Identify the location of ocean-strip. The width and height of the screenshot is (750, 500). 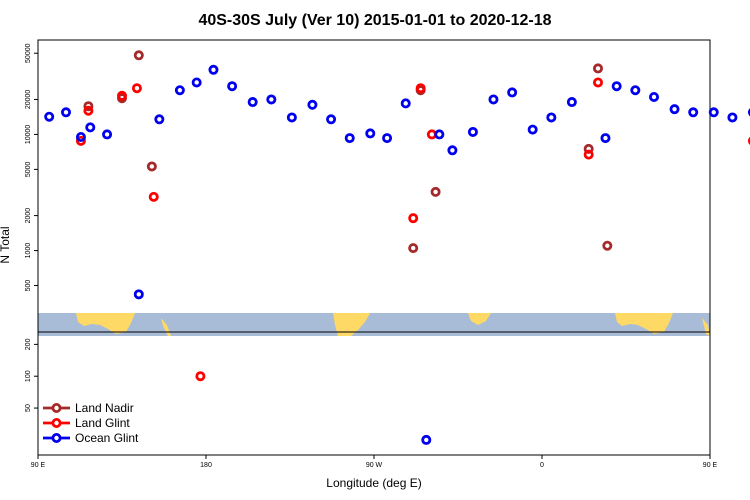
(374, 324).